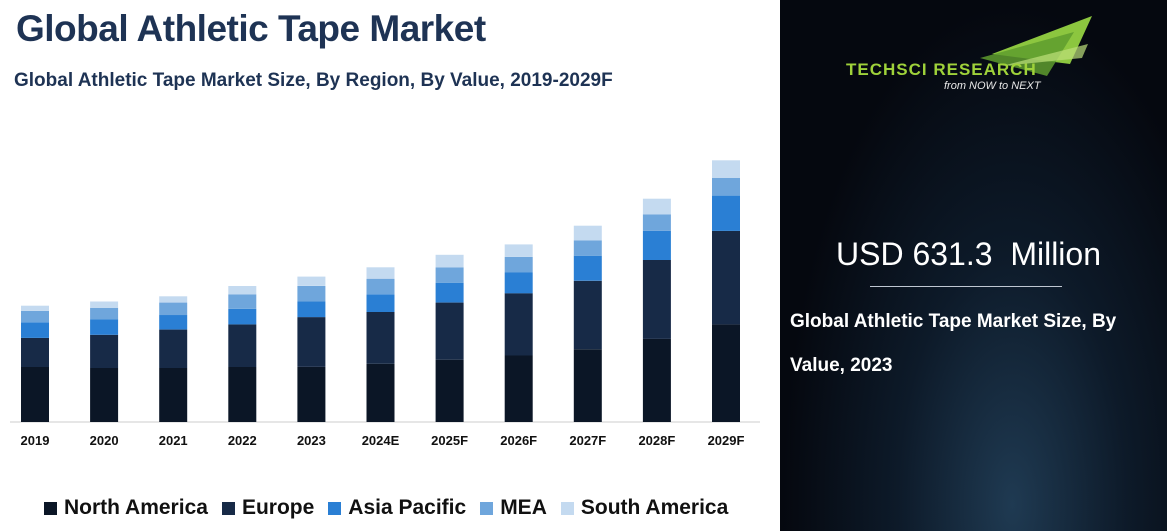 Image resolution: width=1167 pixels, height=531 pixels. Describe the element at coordinates (587, 315) in the screenshot. I see `bar-segment-2027f-europe` at that location.